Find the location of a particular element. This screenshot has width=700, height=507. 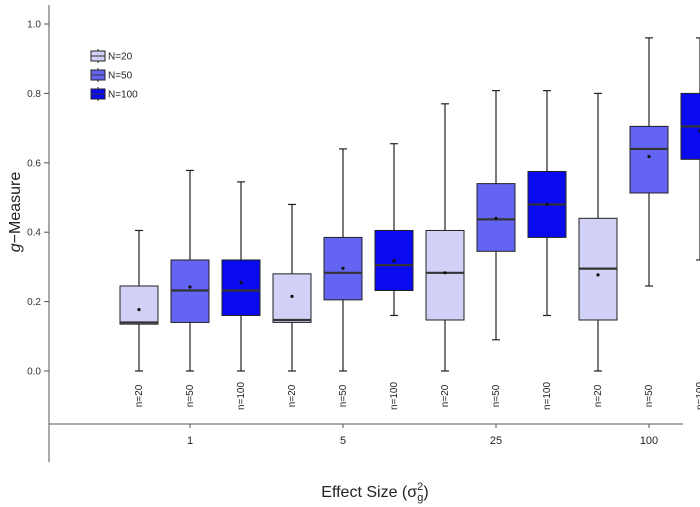

box-25-n=20 is located at coordinates (445, 237).